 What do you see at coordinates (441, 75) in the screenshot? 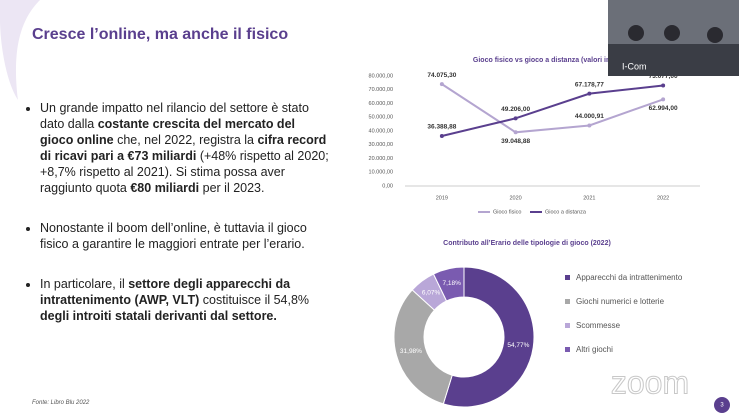
I see `data-label: 74.075,30` at bounding box center [441, 75].